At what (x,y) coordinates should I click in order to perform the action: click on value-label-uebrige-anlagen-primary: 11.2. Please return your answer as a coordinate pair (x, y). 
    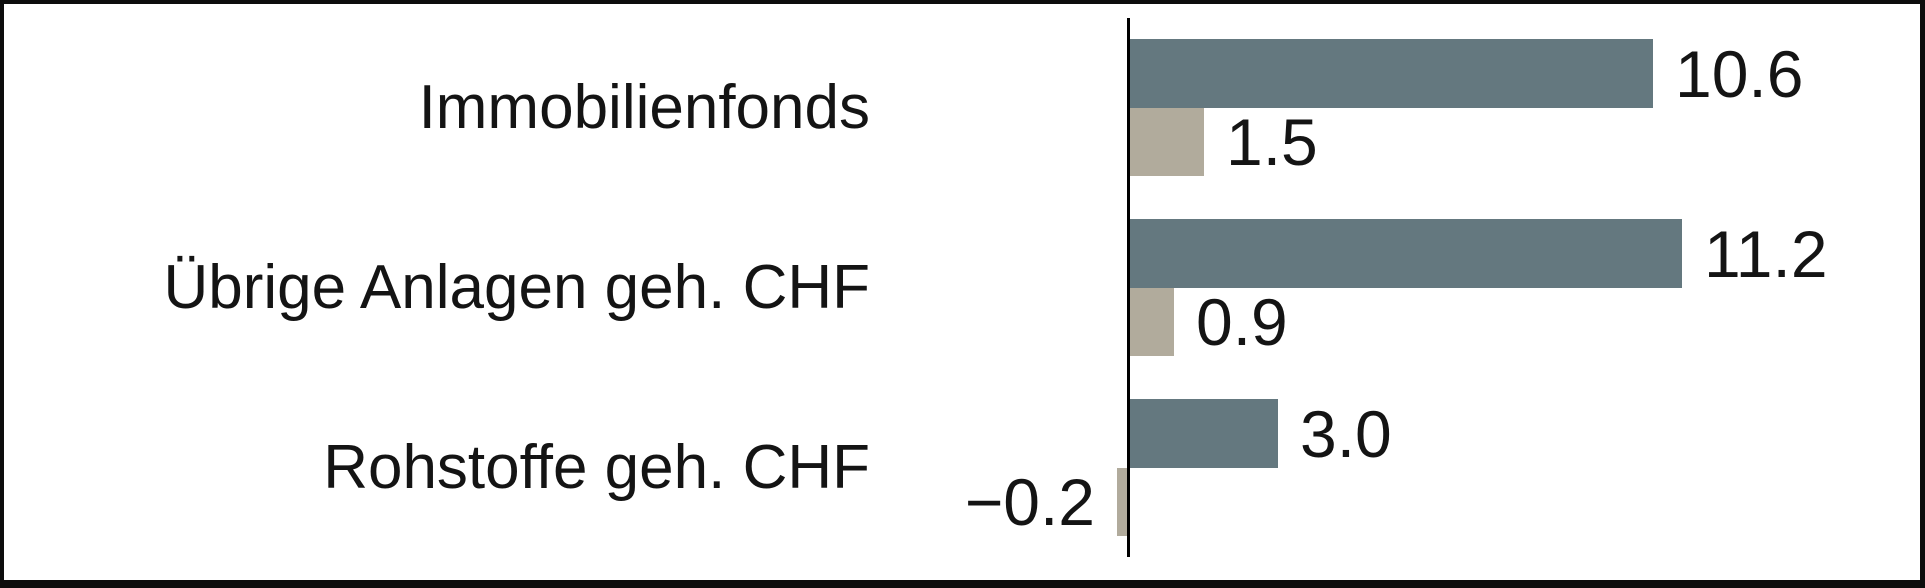
    Looking at the image, I should click on (1766, 253).